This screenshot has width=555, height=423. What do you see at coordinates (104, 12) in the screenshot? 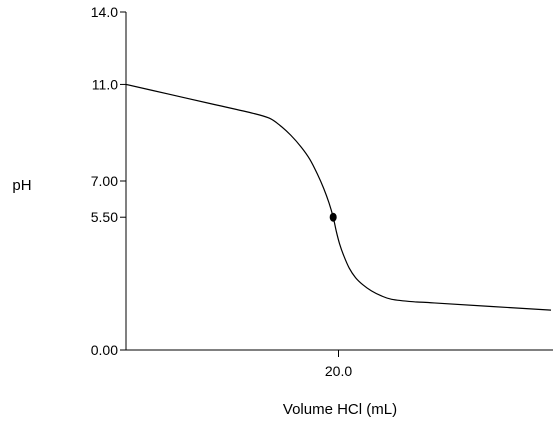
I see `y-tick-label: 14.0` at bounding box center [104, 12].